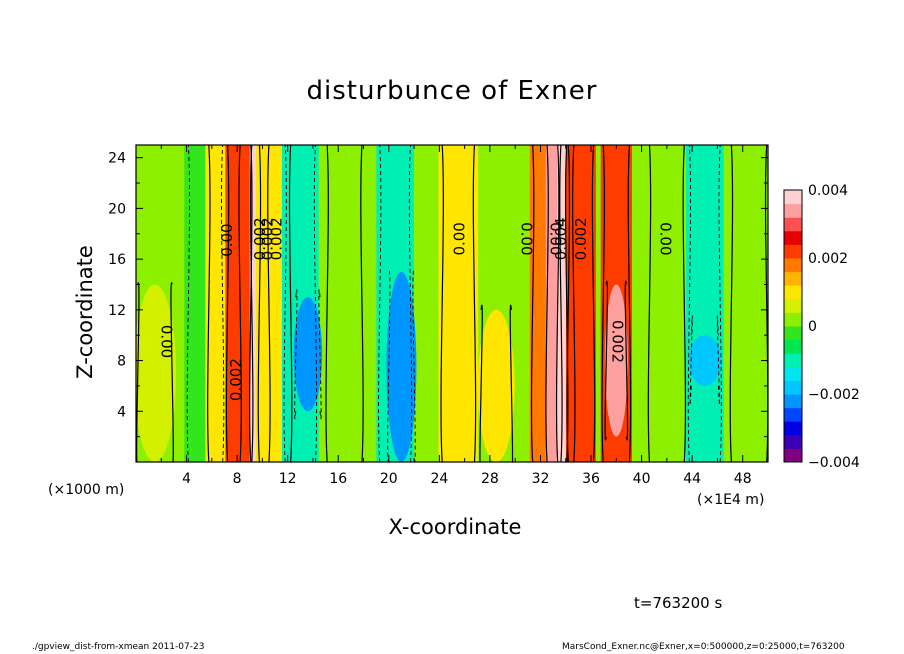 This screenshot has width=904, height=654. I want to click on x-tick-label: 40, so click(642, 479).